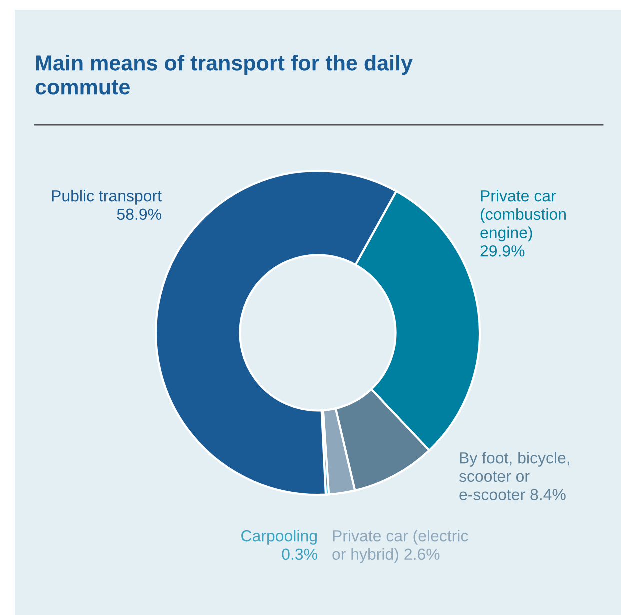  I want to click on data-label: 29.9%, so click(502, 251).